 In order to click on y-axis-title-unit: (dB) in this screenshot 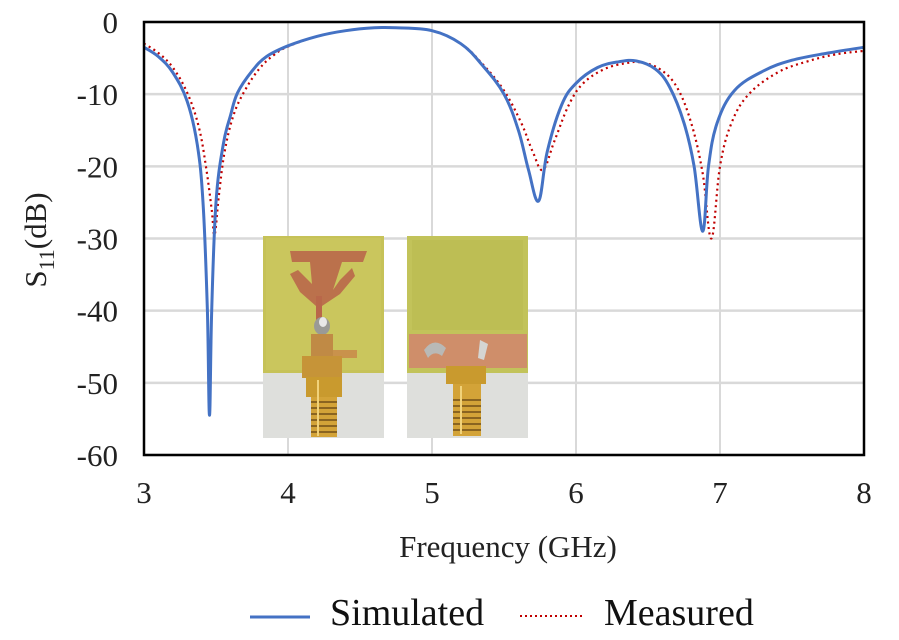, I will do `click(35, 220)`.